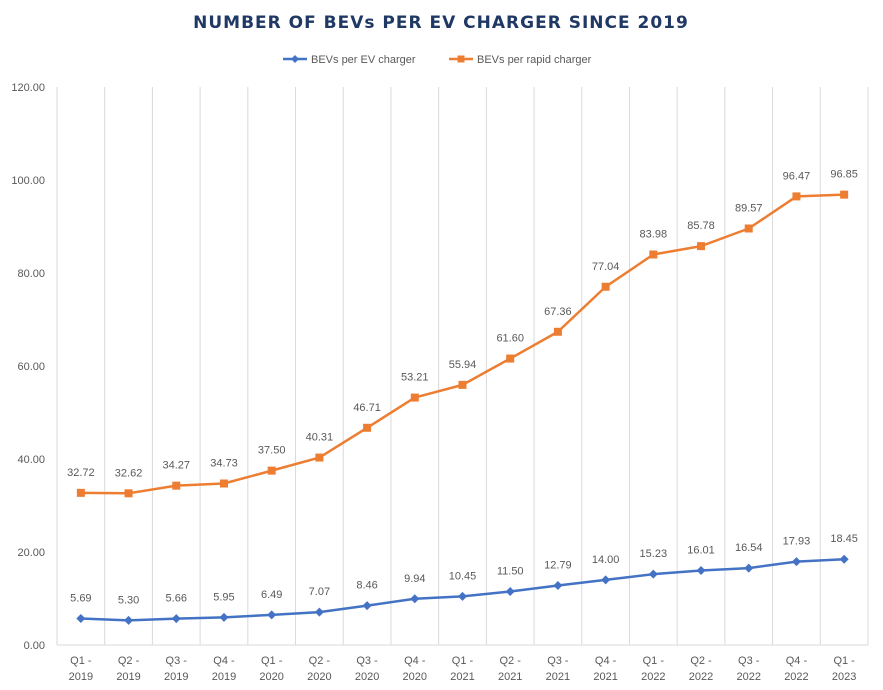 The height and width of the screenshot is (690, 883). What do you see at coordinates (295, 59) in the screenshot?
I see `legend-marker-diamond` at bounding box center [295, 59].